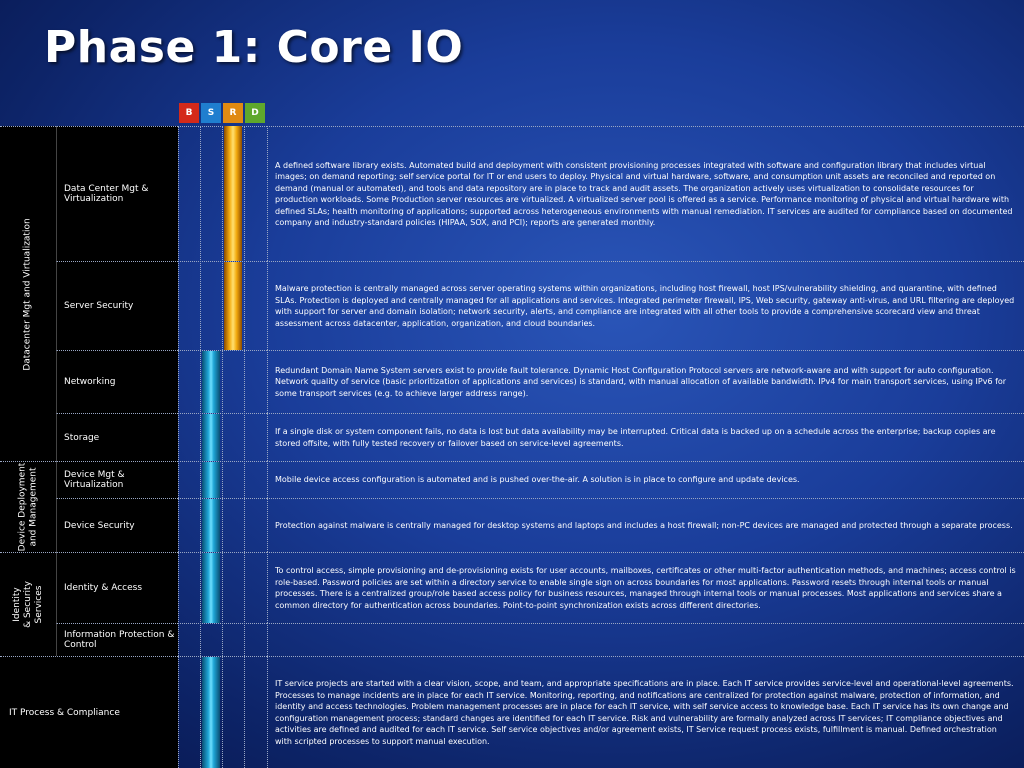  What do you see at coordinates (117, 587) in the screenshot?
I see `sublabel-identity-access: Identity & Access` at bounding box center [117, 587].